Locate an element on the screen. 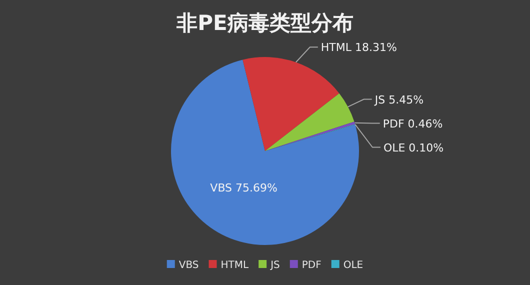 The image size is (530, 285). legend-label: OLE is located at coordinates (353, 265).